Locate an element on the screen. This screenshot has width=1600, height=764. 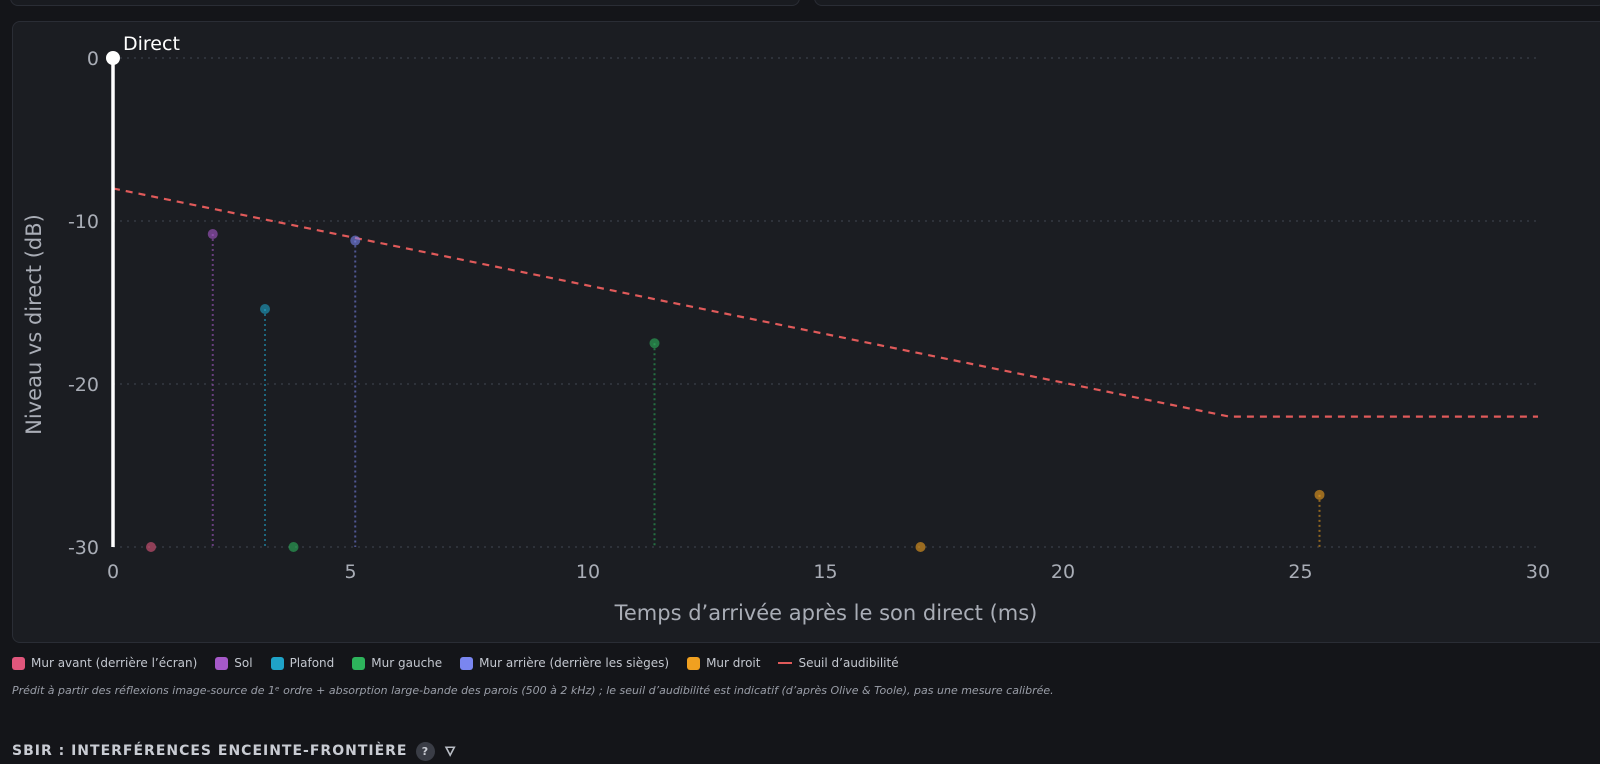
flask-icon: 🜄 is located at coordinates (450, 752).